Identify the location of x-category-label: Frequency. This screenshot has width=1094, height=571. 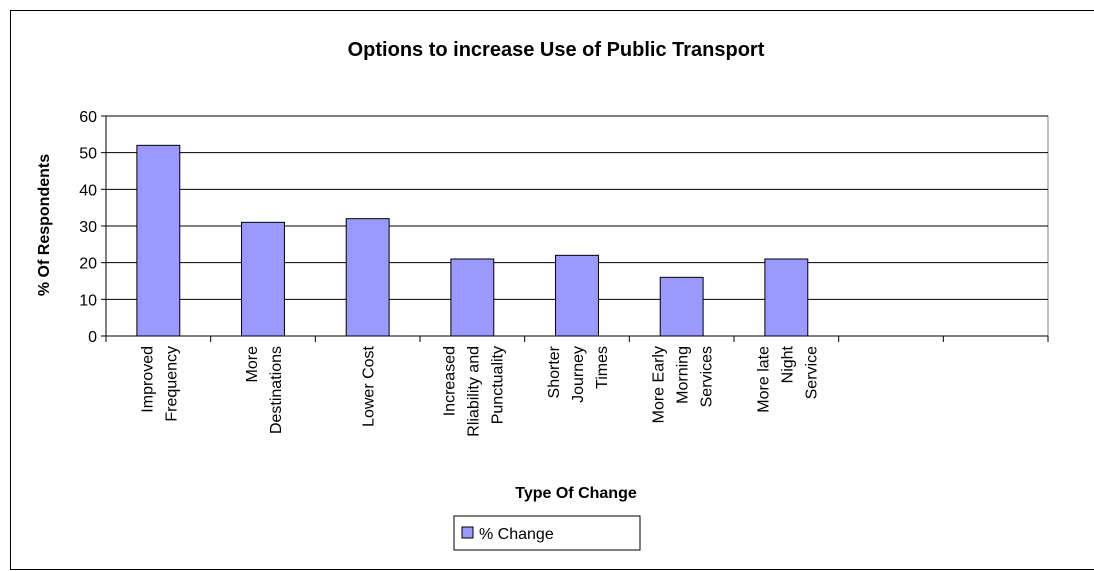
(171, 384).